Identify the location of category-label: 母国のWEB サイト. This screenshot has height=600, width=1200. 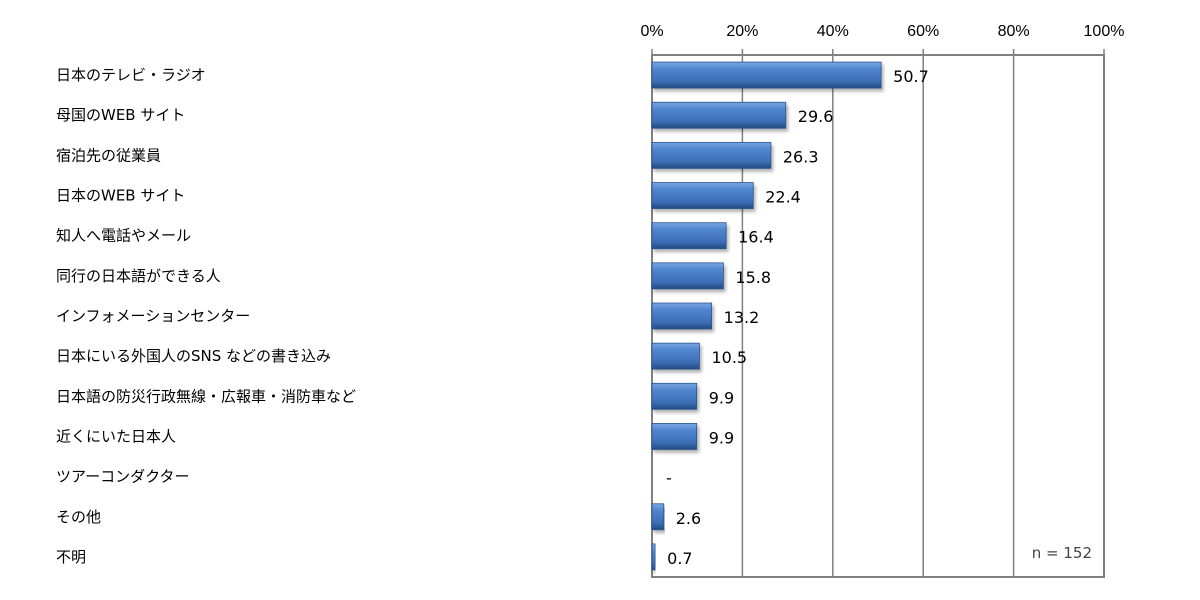
(120, 115).